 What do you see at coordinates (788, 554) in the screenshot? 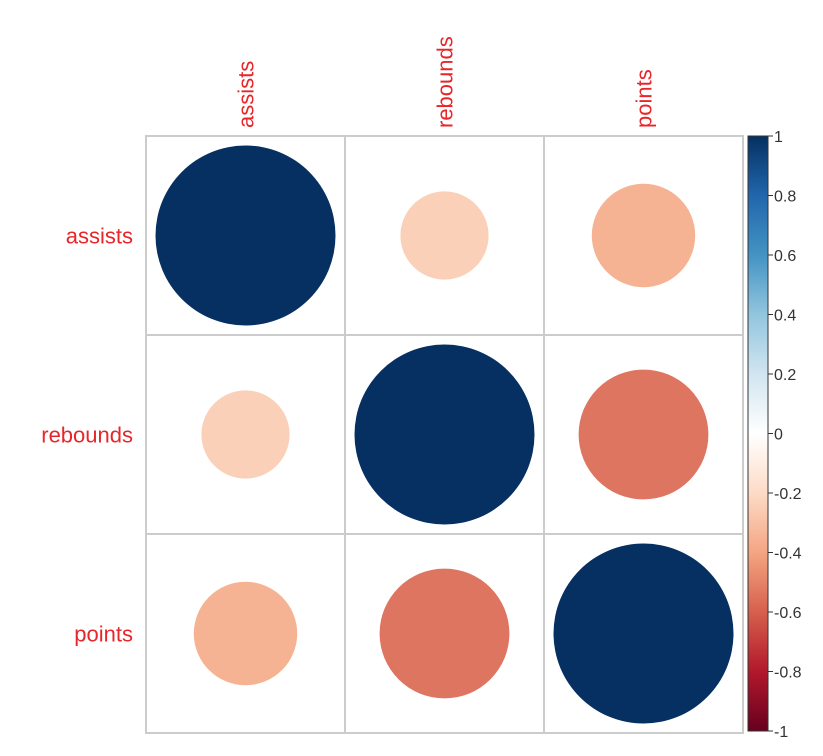
I see `colorbar-tick-label: -0.4` at bounding box center [788, 554].